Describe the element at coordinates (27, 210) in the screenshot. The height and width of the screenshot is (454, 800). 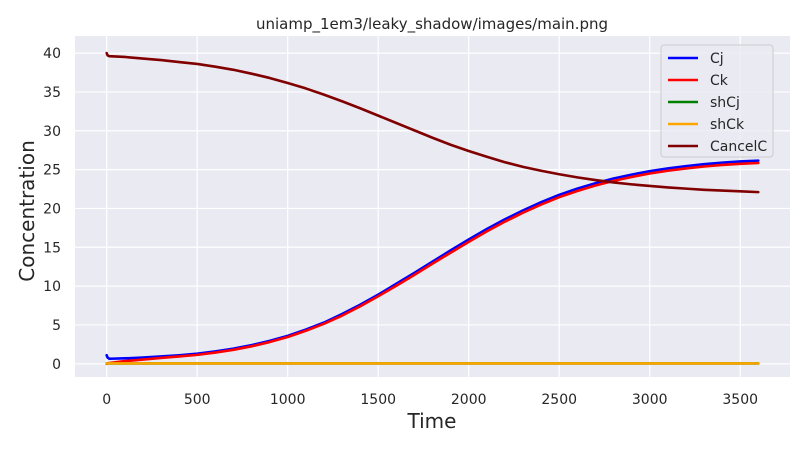
I see `y-axis-label: Concentration` at that location.